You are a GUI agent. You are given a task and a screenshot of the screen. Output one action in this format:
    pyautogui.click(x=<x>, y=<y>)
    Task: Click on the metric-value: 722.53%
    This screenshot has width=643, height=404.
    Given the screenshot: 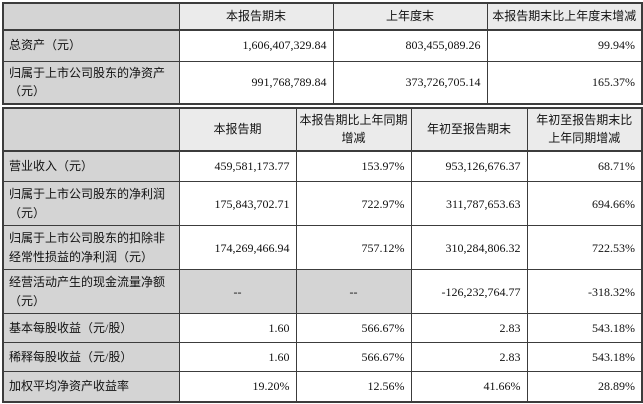 What is the action you would take?
    pyautogui.click(x=584, y=248)
    